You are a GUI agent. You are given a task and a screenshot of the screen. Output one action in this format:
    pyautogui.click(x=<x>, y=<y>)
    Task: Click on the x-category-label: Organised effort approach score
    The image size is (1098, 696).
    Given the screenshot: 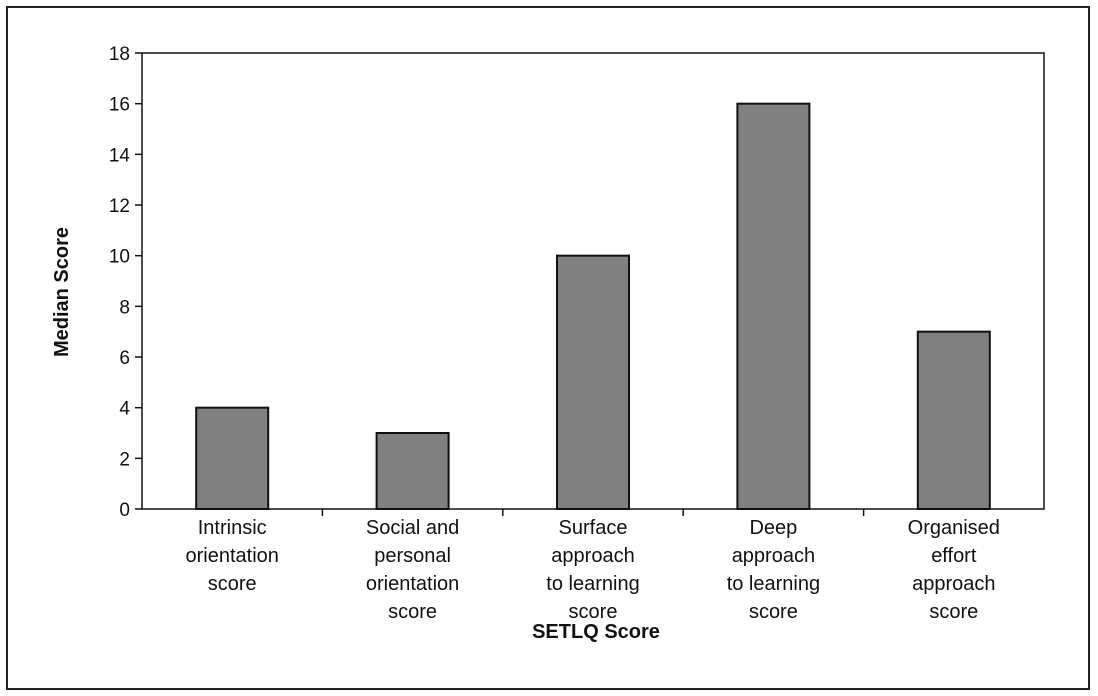 What is the action you would take?
    pyautogui.click(x=954, y=570)
    